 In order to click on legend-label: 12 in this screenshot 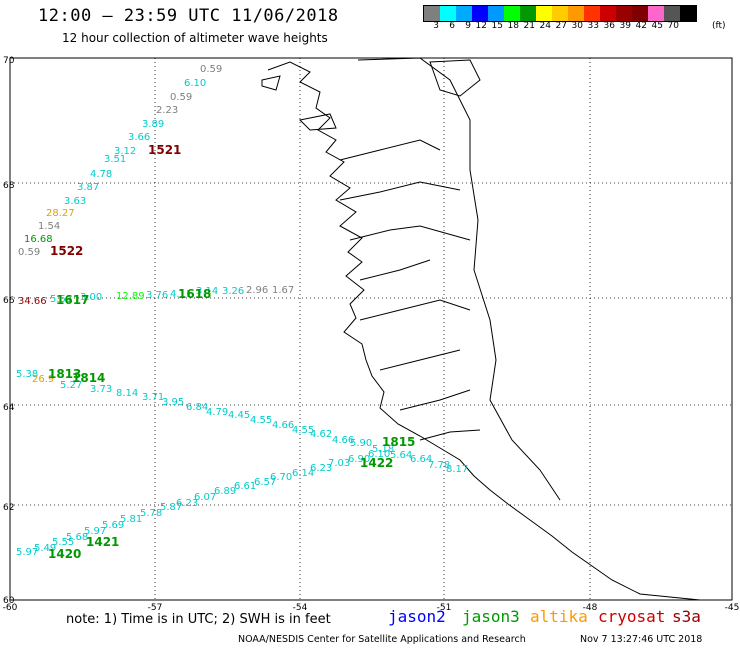, I will do `click(481, 26)`.